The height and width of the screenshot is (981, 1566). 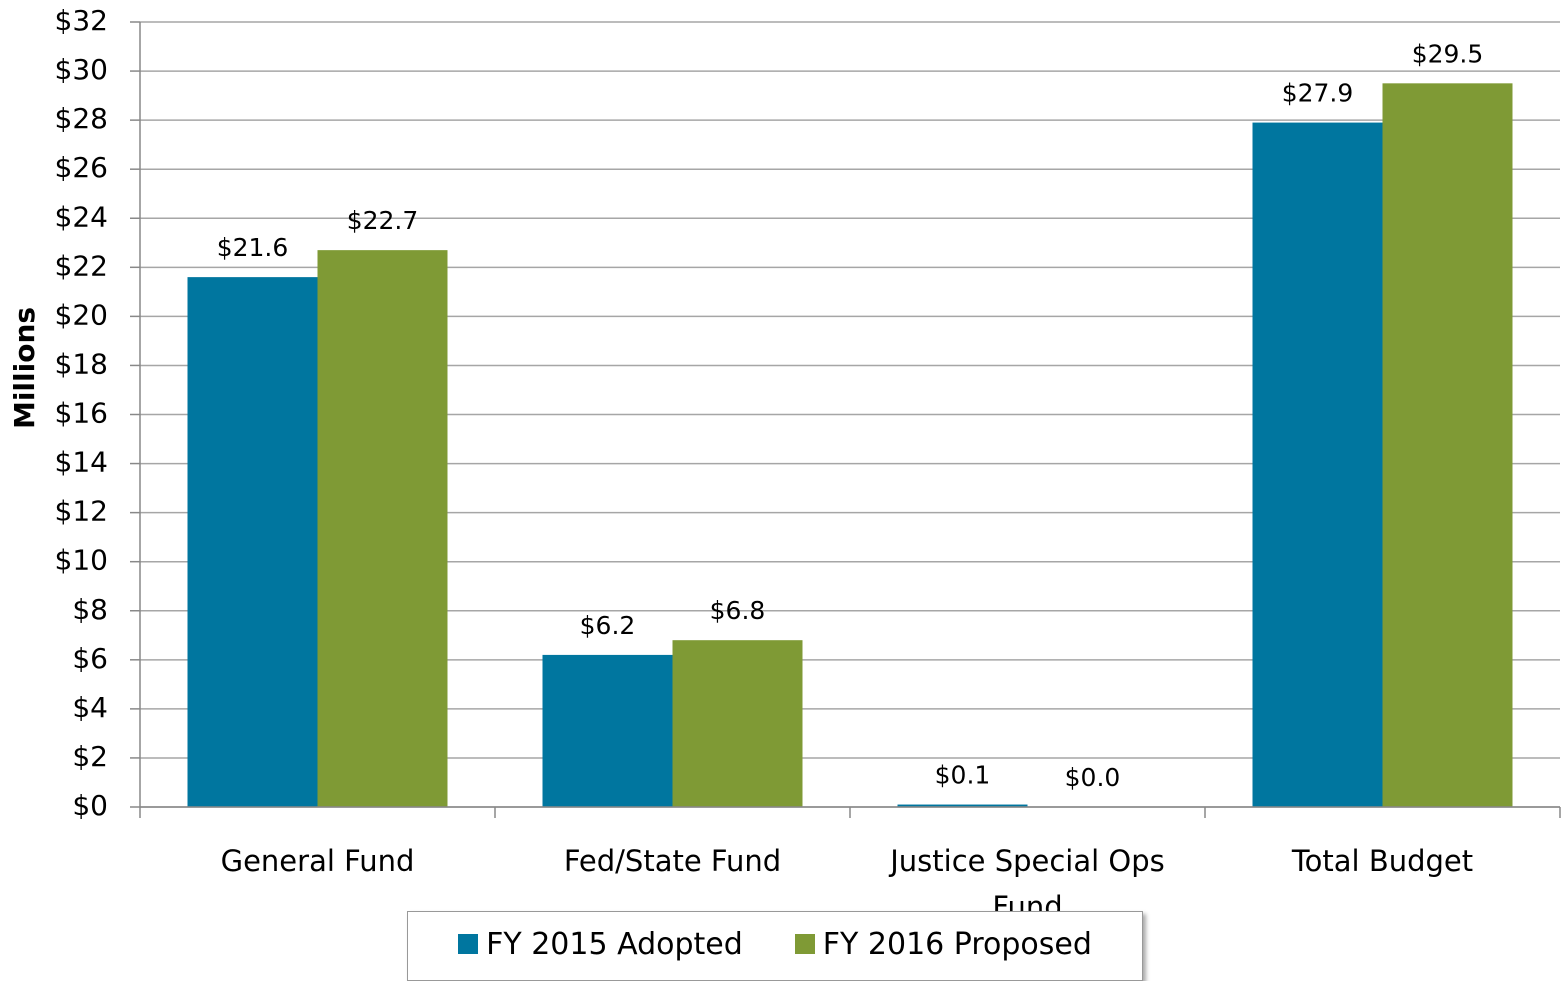 I want to click on y-tick-label: $0, so click(x=90, y=805).